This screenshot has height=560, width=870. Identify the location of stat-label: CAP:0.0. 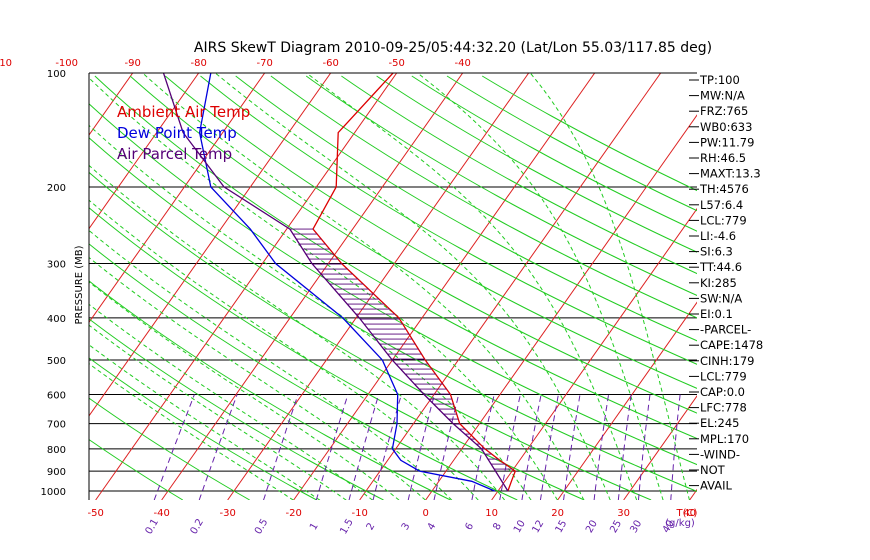
(722, 392).